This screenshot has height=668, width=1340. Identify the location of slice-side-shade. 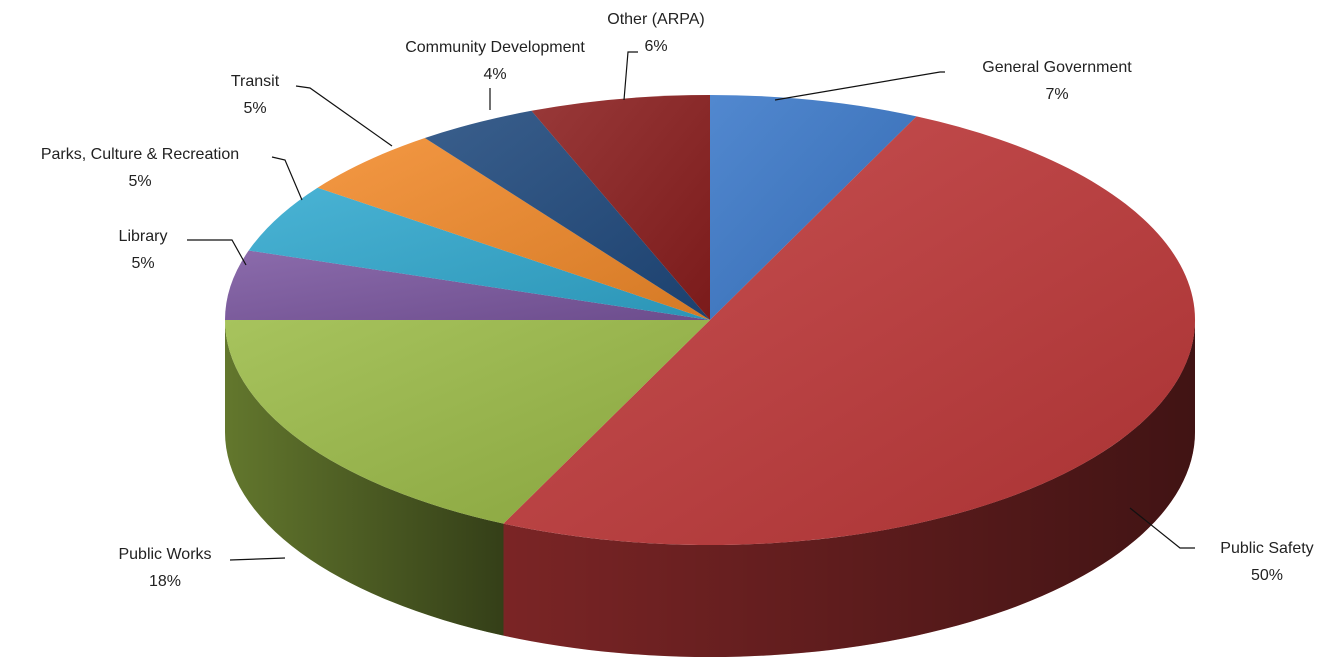
(364, 478).